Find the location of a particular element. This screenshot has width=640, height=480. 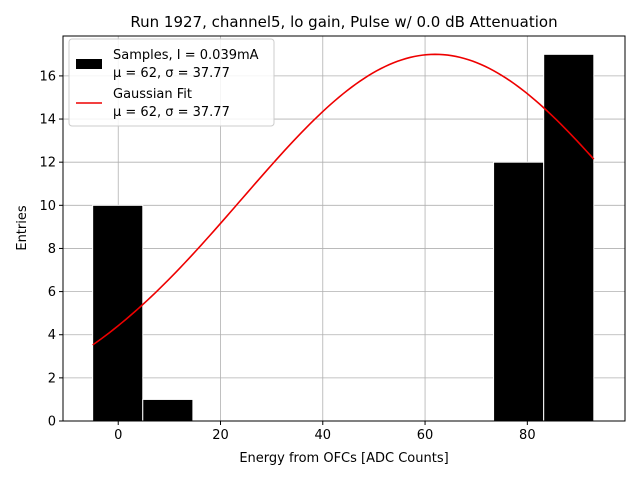

x-axis: 0 20 40 60 80 is located at coordinates (325, 432).